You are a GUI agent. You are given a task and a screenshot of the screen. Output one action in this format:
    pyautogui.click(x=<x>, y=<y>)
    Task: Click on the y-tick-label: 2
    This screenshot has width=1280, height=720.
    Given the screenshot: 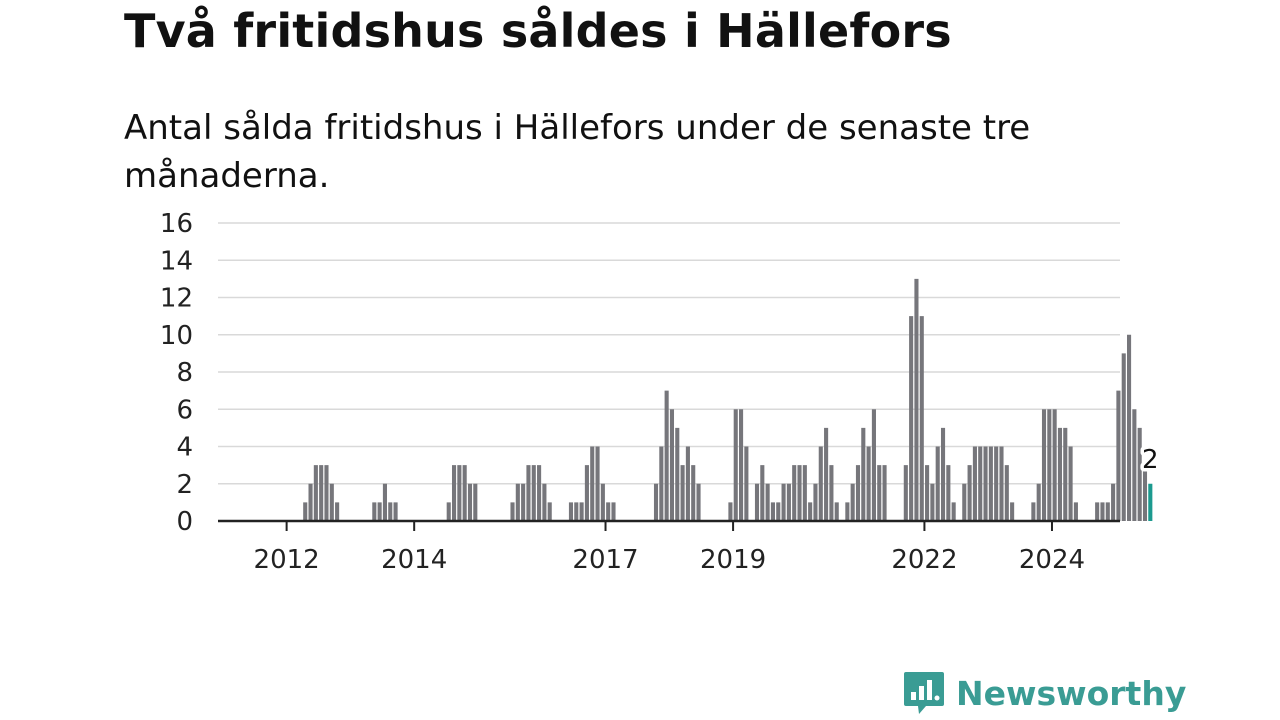 What is the action you would take?
    pyautogui.click(x=184, y=485)
    